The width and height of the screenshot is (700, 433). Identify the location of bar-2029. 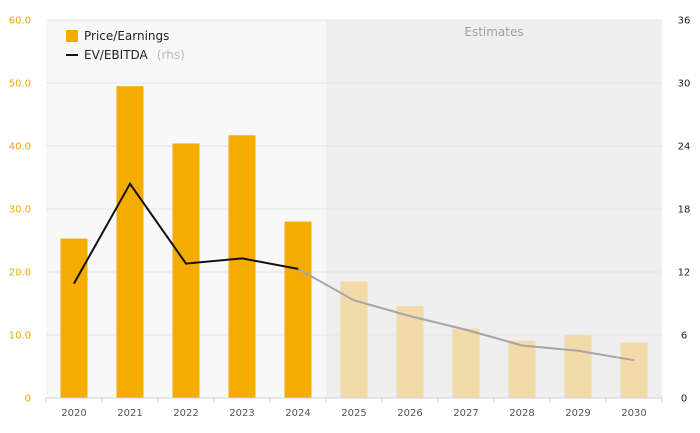
(578, 366).